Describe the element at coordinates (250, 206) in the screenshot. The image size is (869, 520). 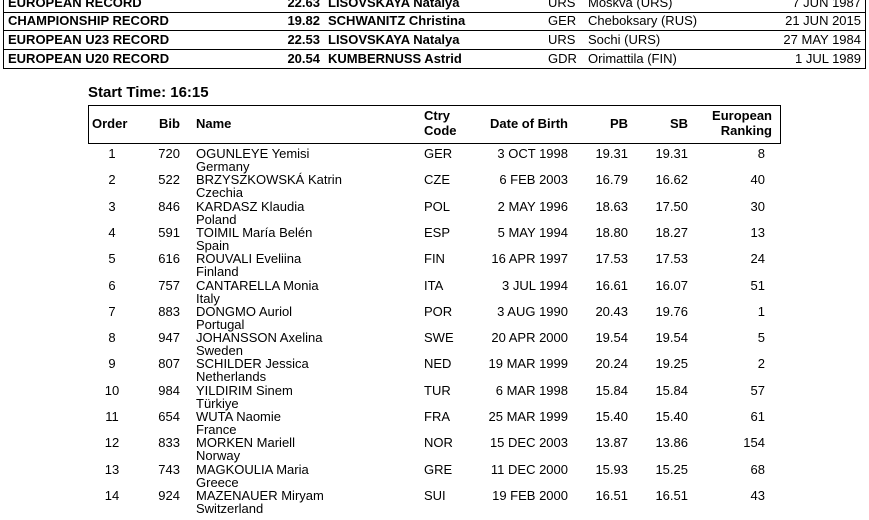
I see `name: KARDASZ Klaudia` at that location.